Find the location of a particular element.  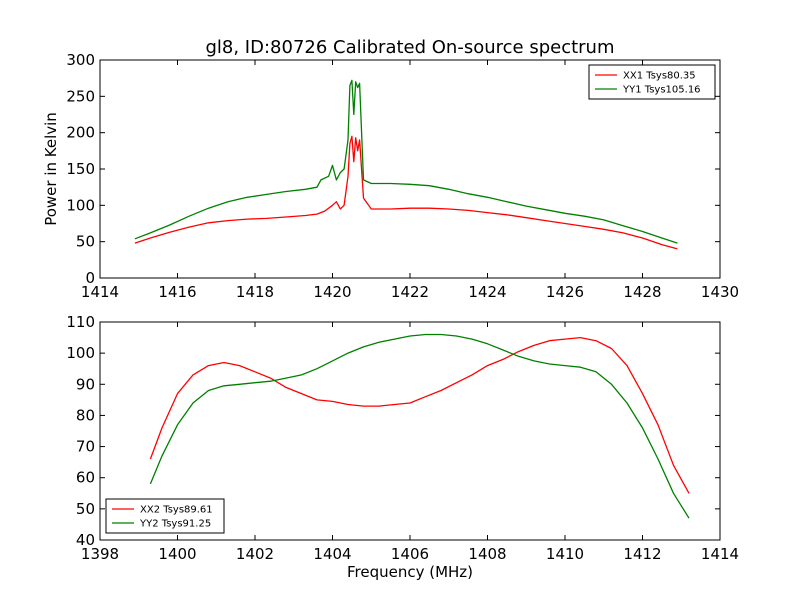

y-tick-label: 60 is located at coordinates (85, 478).